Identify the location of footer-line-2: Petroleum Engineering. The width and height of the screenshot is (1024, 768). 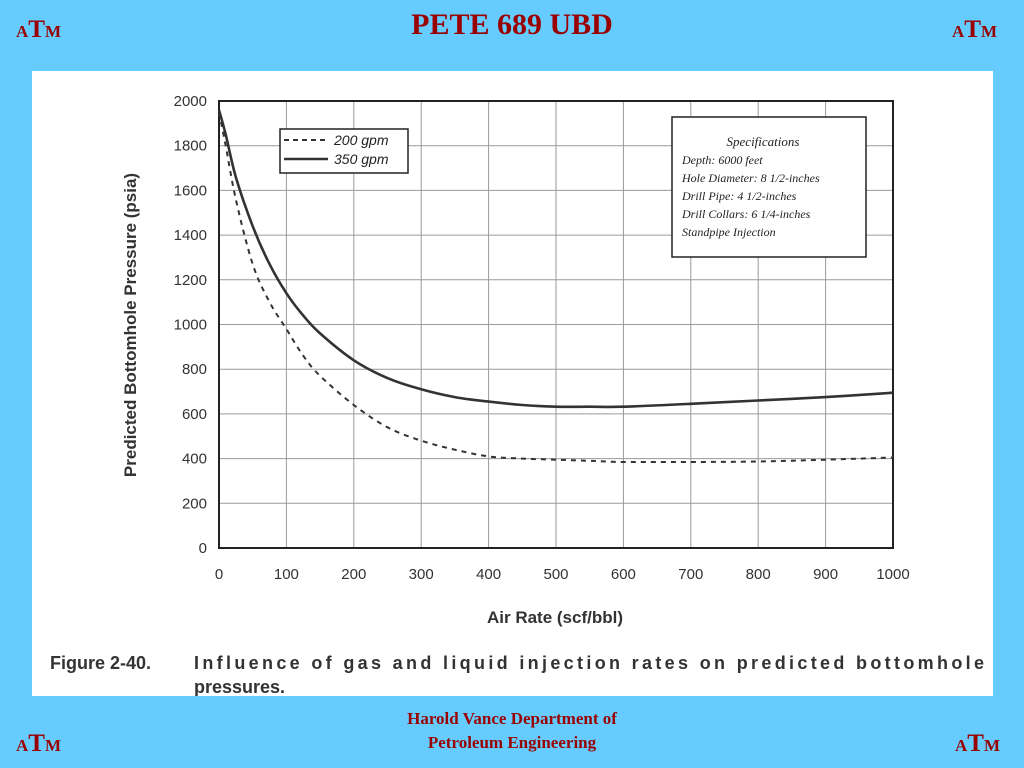
(512, 742).